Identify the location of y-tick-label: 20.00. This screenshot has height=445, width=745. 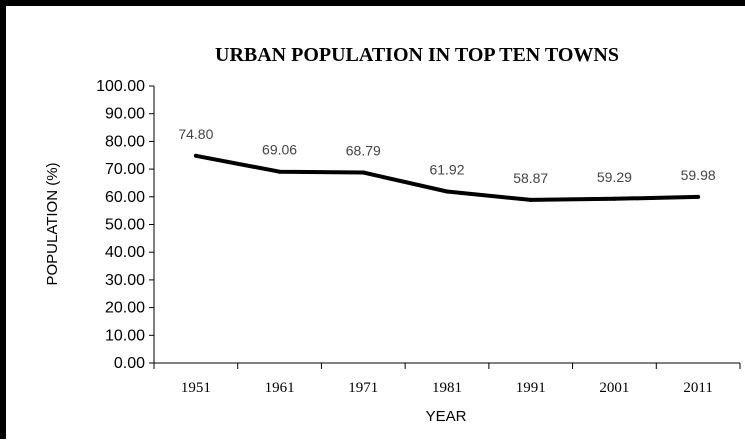
(125, 308).